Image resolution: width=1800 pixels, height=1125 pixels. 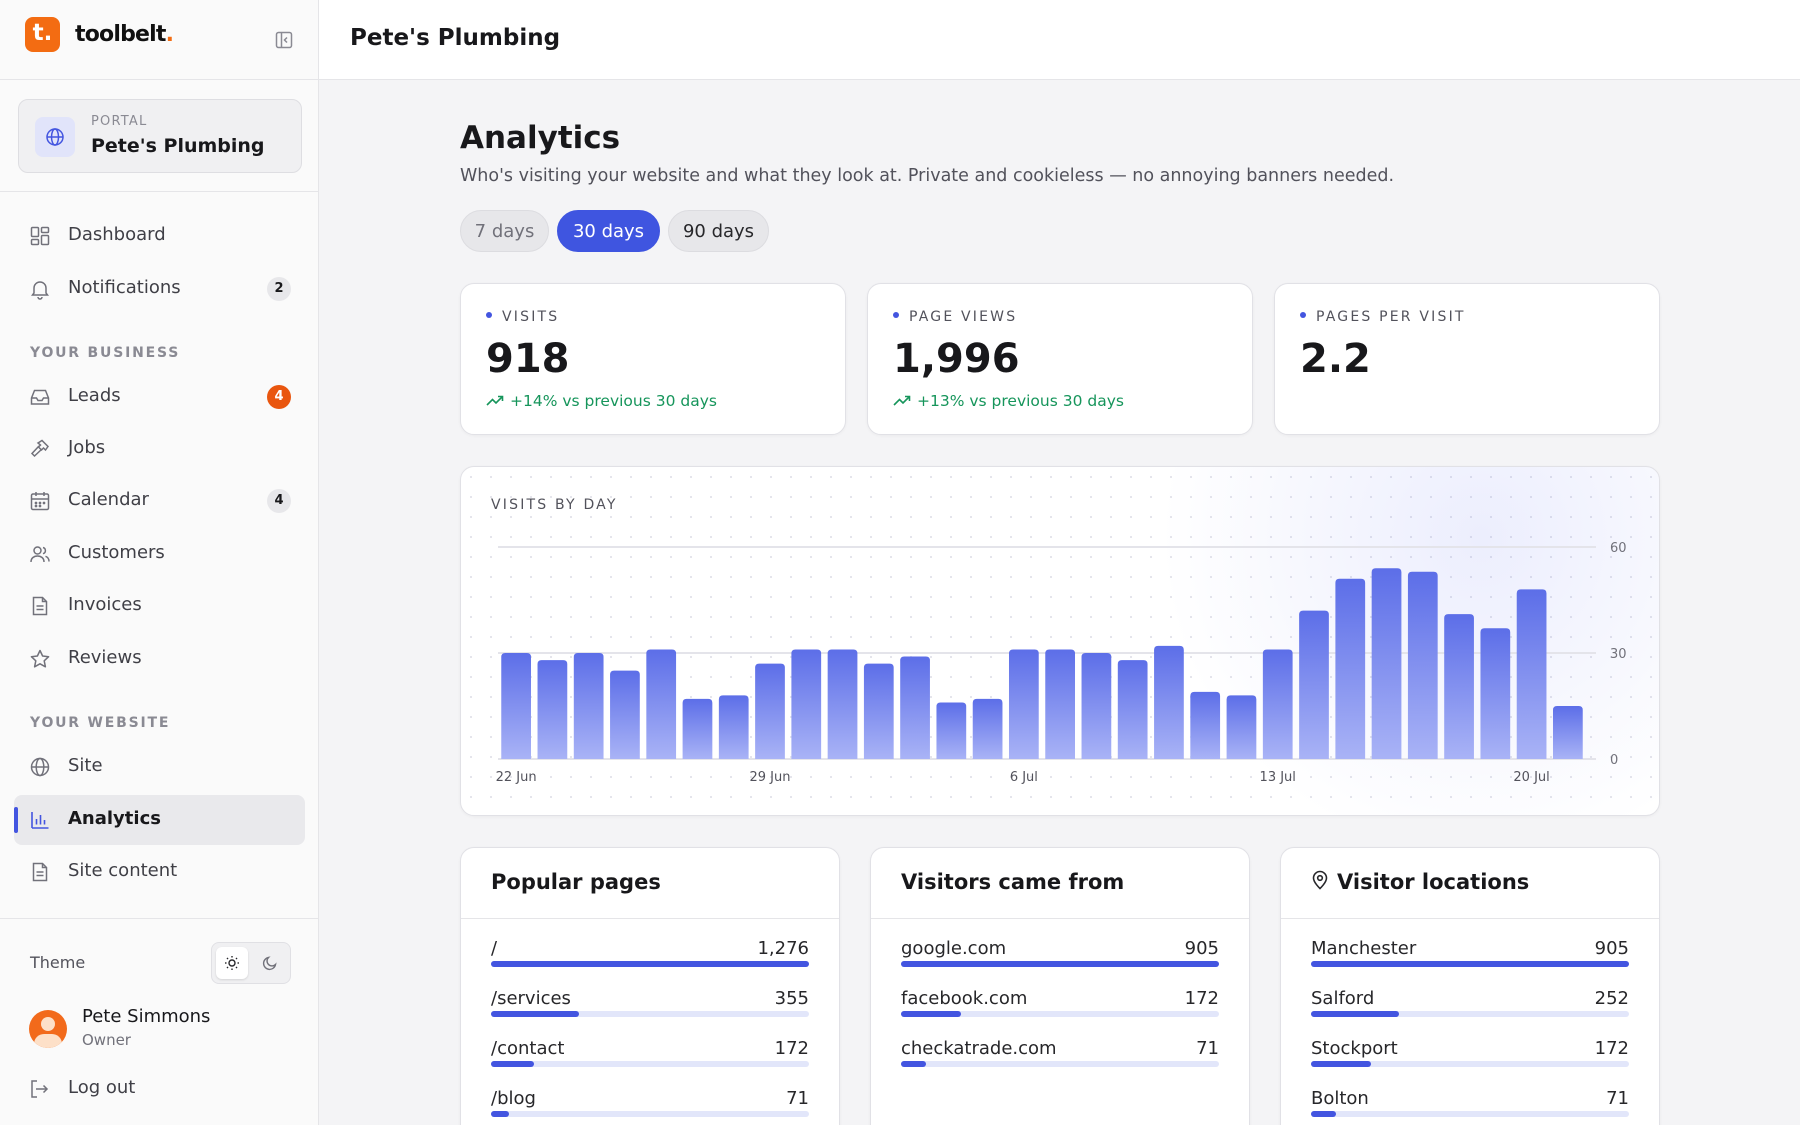 What do you see at coordinates (159, 449) in the screenshot?
I see `nav-item-jobs: Jobs` at bounding box center [159, 449].